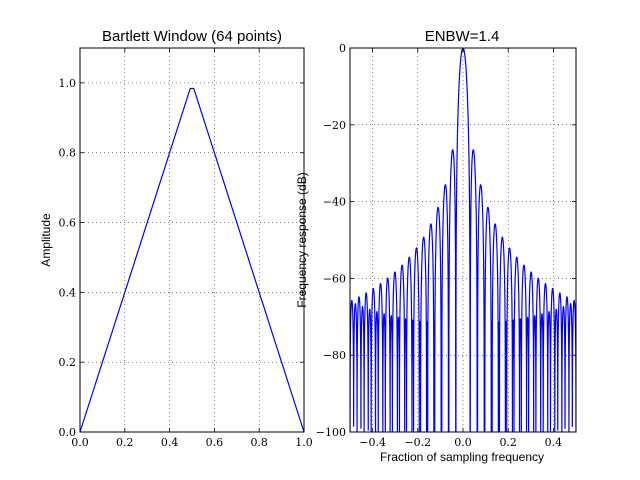  I want to click on window-title: Bartlett Window (64 points), so click(192, 36).